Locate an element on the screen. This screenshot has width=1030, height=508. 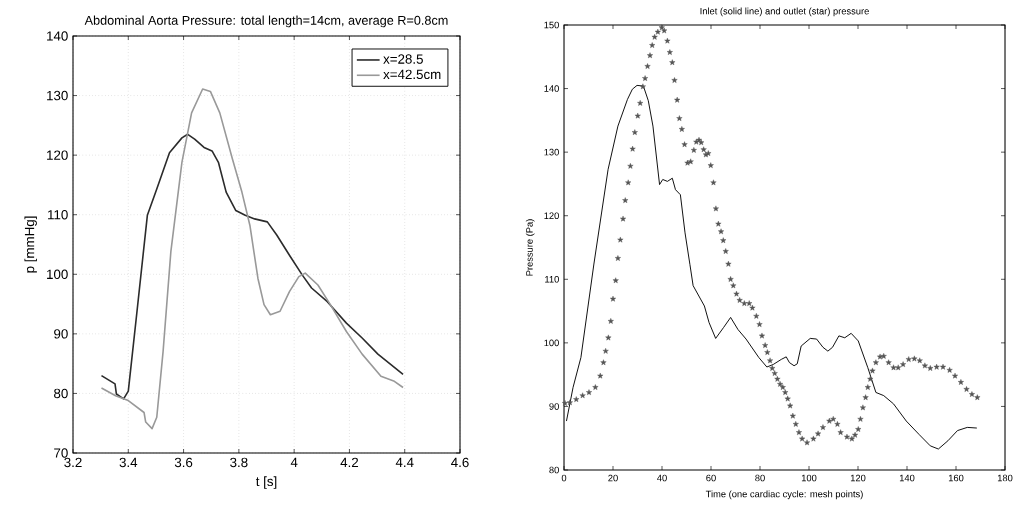
x-tick-label: 80 is located at coordinates (760, 478).